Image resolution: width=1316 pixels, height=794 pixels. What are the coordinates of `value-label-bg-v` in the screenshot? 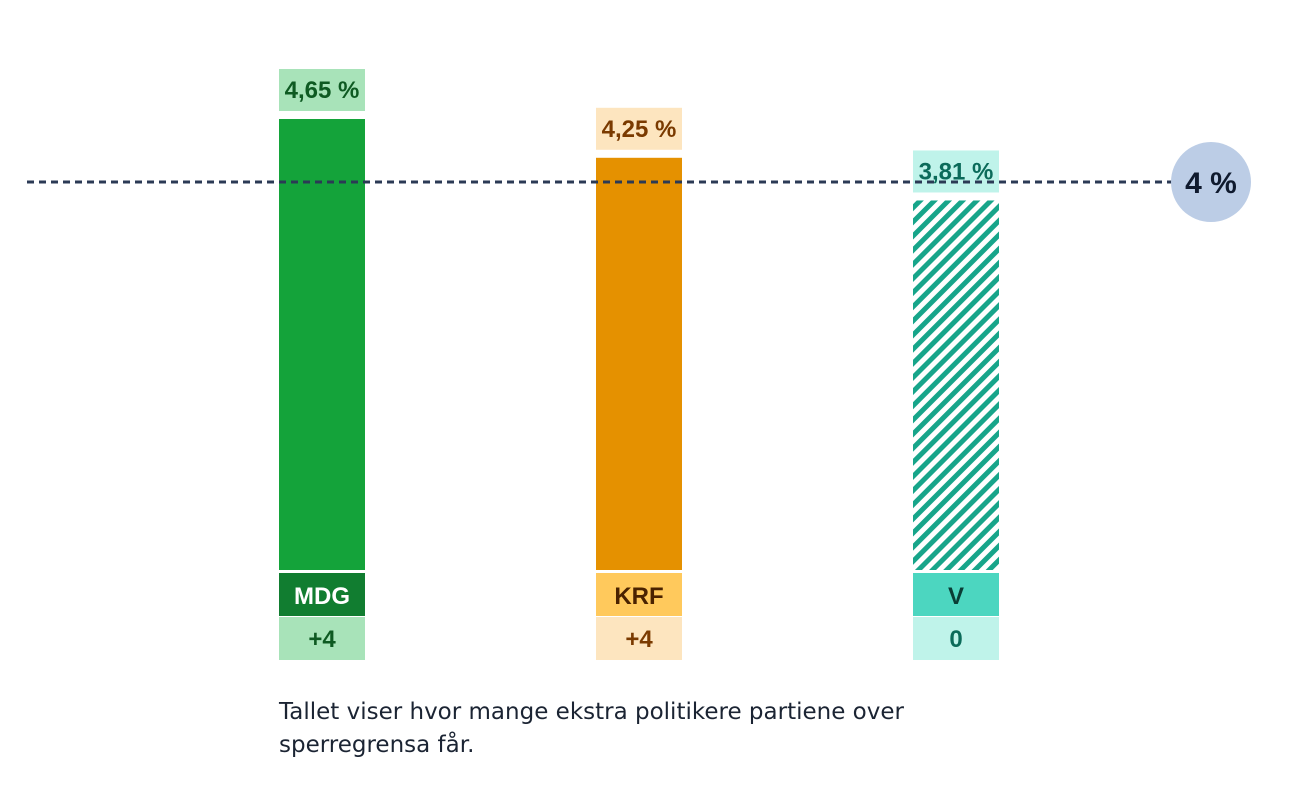 It's located at (956, 171).